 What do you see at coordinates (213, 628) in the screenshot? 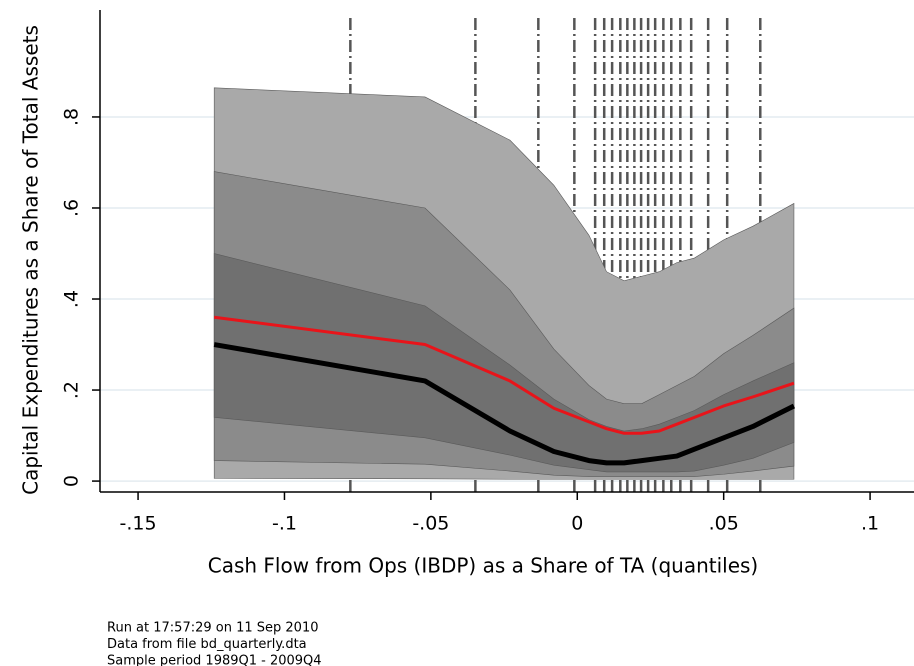
I see `note: Run at 17:57:29 on 11 Sep 2010` at bounding box center [213, 628].